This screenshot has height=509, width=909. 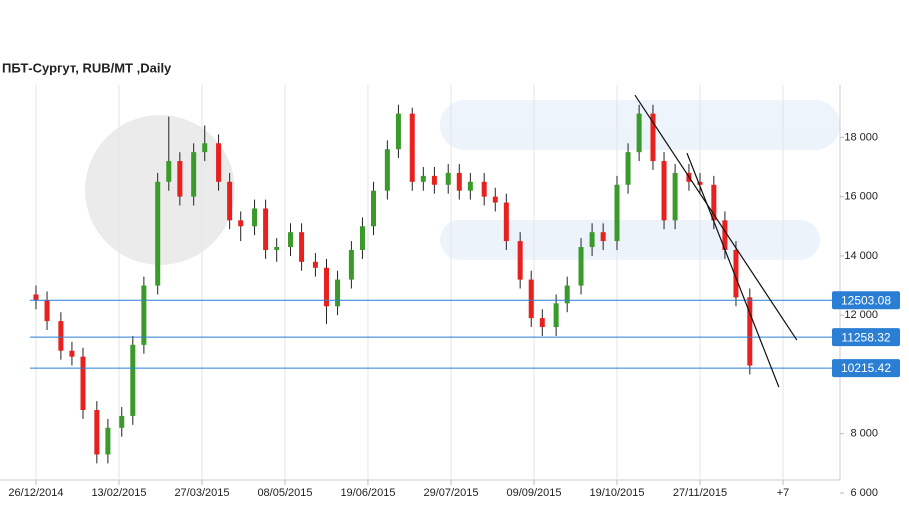 What do you see at coordinates (450, 493) in the screenshot?
I see `x-tick-label: 29/07/2015` at bounding box center [450, 493].